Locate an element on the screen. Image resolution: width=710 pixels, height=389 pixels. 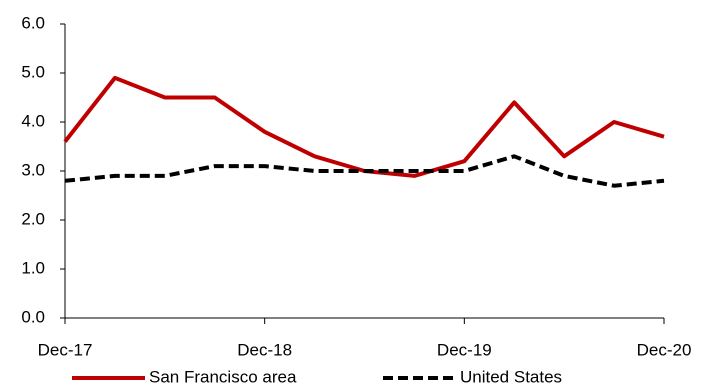
x-tick-label: Dec-17 is located at coordinates (65, 349).